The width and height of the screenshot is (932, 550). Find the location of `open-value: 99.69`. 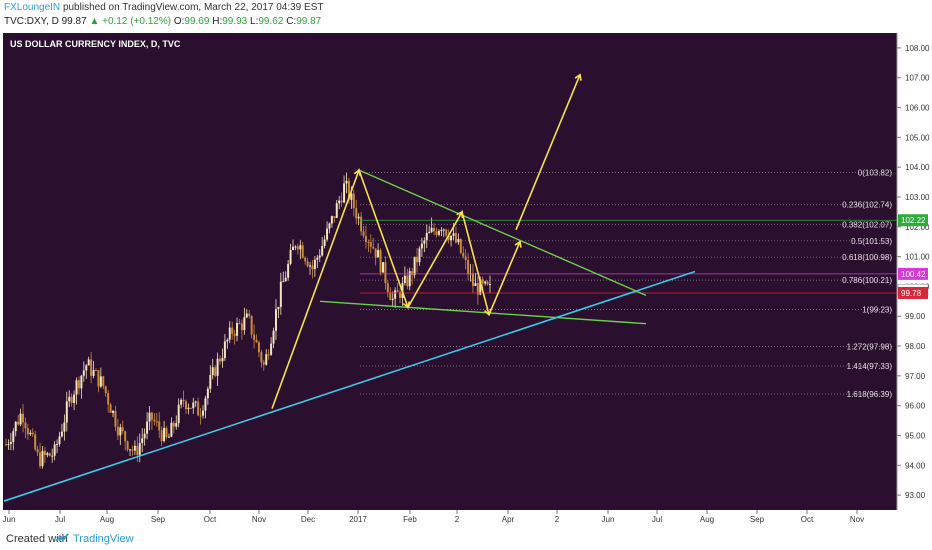

open-value: 99.69 is located at coordinates (197, 21).